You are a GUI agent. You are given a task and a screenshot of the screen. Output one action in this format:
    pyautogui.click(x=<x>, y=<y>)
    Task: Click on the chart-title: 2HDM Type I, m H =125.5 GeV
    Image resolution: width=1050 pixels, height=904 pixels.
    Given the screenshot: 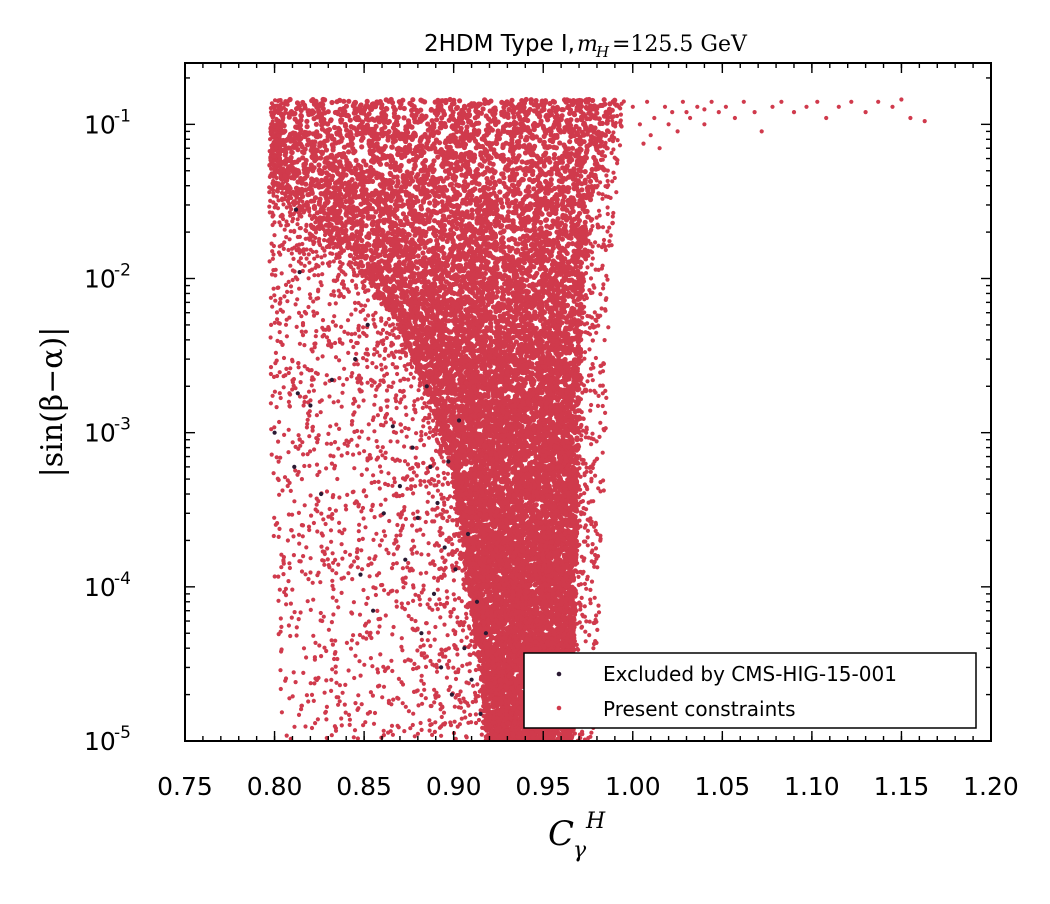 What is the action you would take?
    pyautogui.click(x=586, y=46)
    